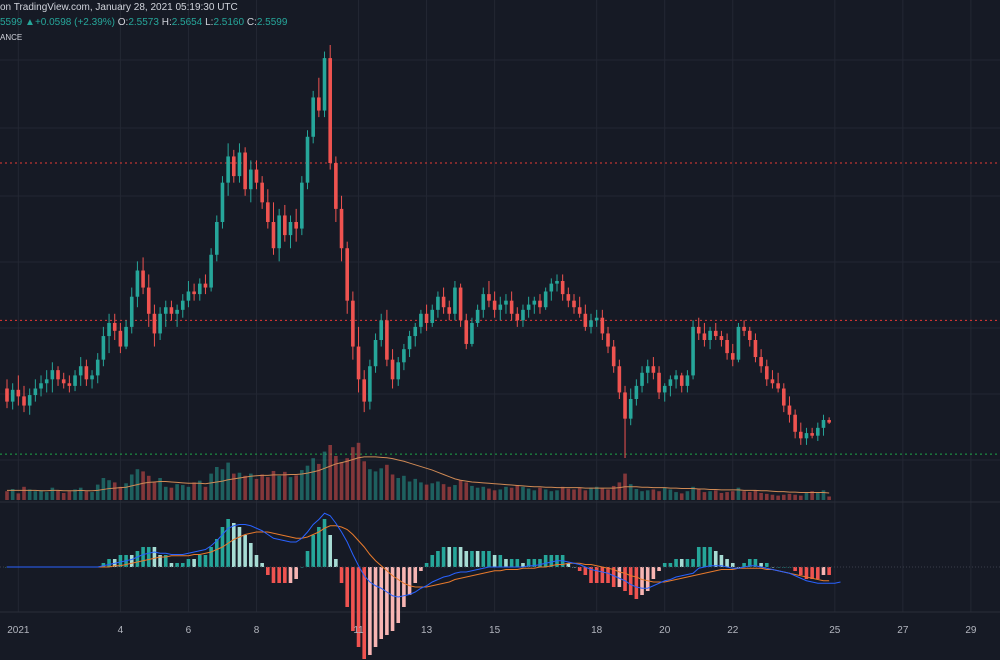 The image size is (1000, 660). What do you see at coordinates (424, 555) in the screenshot?
I see `macd-line` at bounding box center [424, 555].